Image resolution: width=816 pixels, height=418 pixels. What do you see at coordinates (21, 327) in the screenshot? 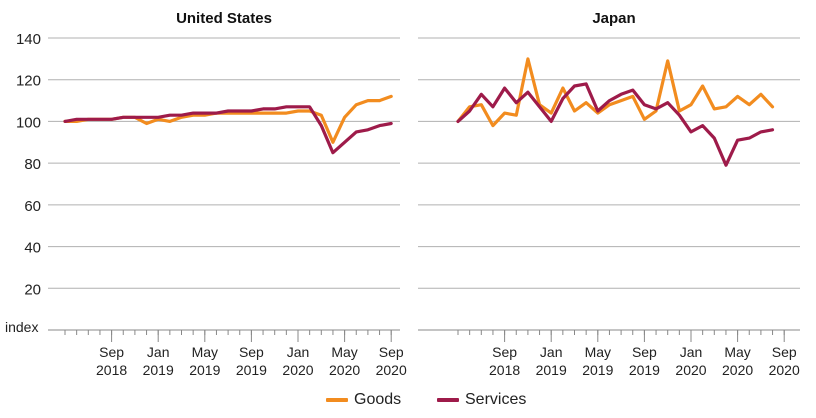
I see `y-unit-label: index` at bounding box center [21, 327].